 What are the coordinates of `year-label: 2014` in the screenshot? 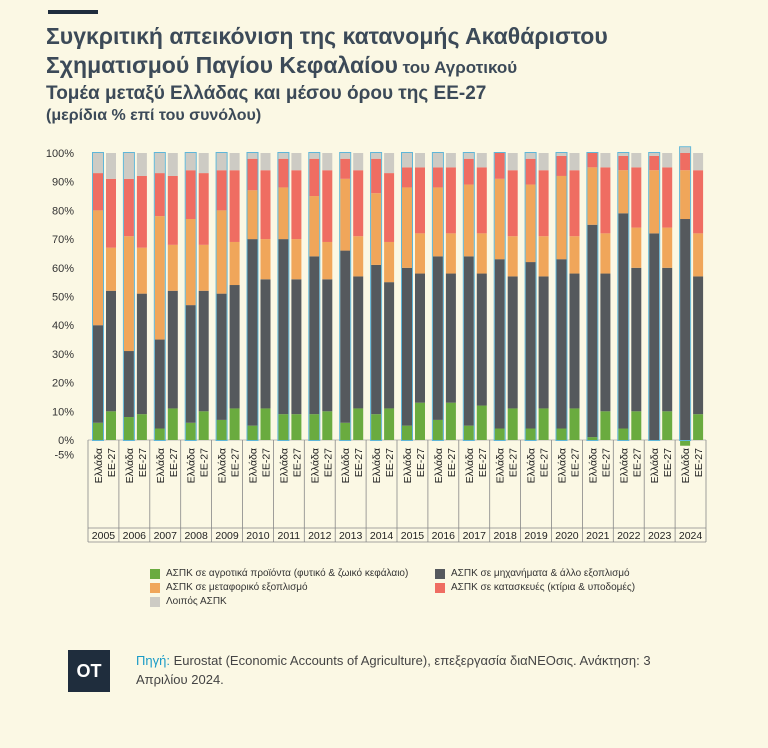 It's located at (382, 536).